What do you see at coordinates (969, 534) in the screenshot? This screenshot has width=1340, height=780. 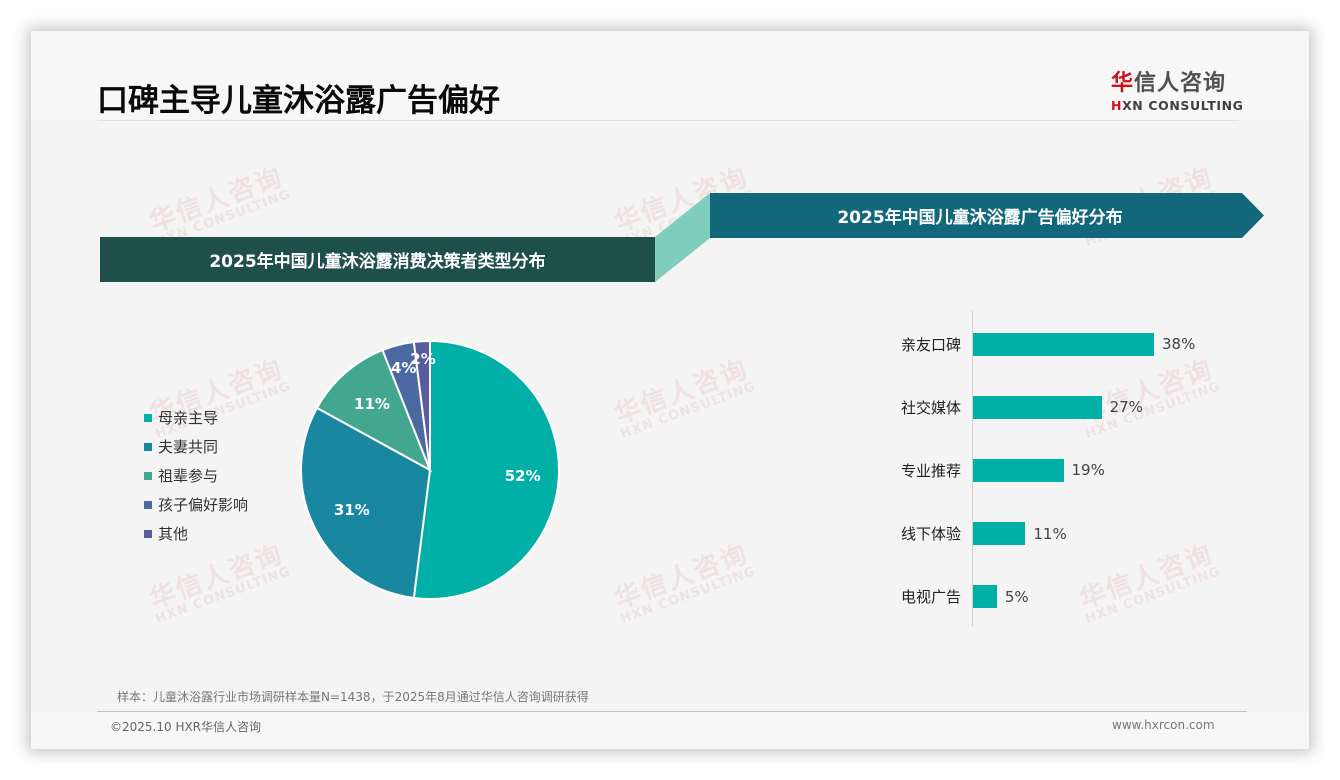 I see `bar-row: 线下体验 11%` at bounding box center [969, 534].